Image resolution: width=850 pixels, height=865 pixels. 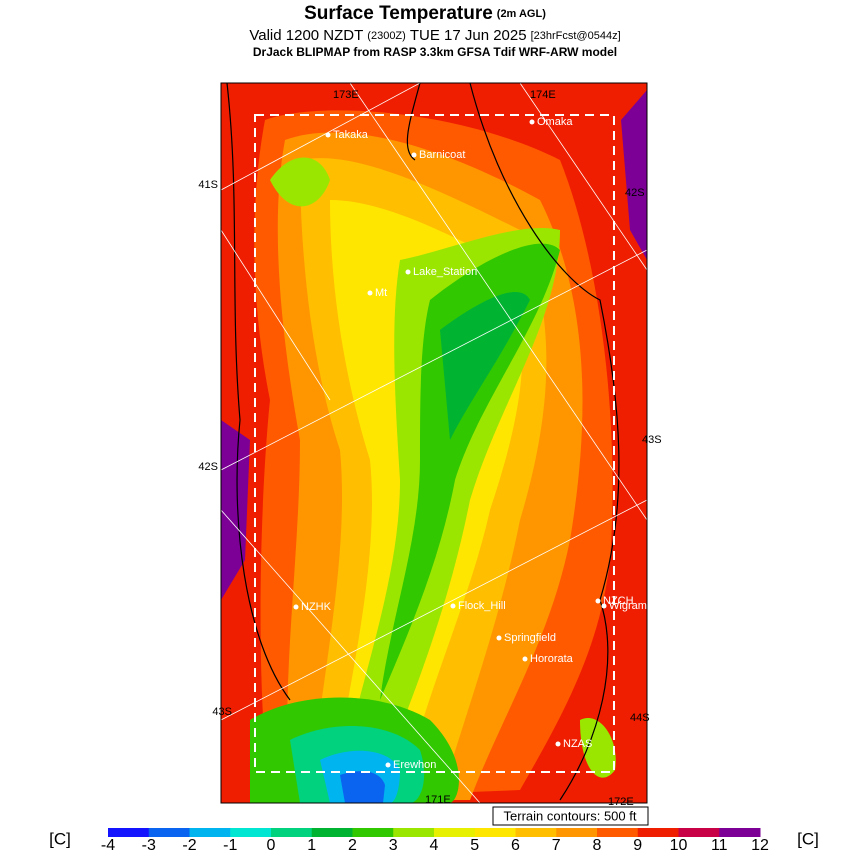 I want to click on colorbar-tick-label: -4, so click(x=108, y=845).